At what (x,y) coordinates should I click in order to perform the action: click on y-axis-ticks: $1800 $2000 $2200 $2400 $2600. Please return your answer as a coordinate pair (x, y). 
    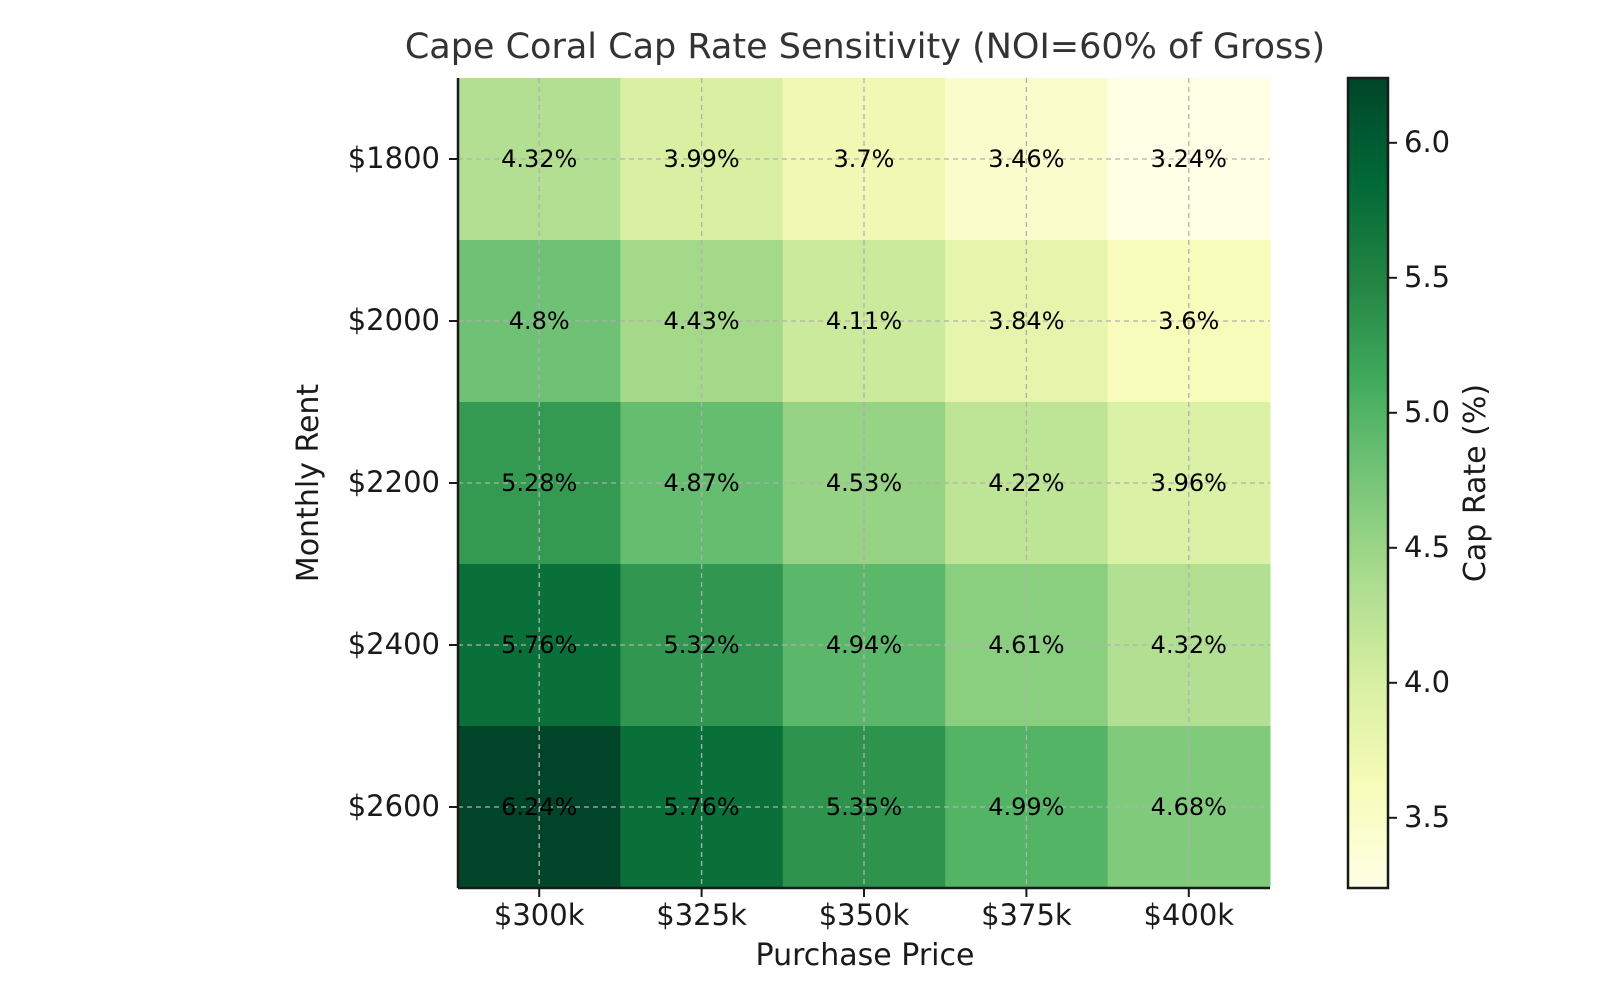
    Looking at the image, I should click on (403, 482).